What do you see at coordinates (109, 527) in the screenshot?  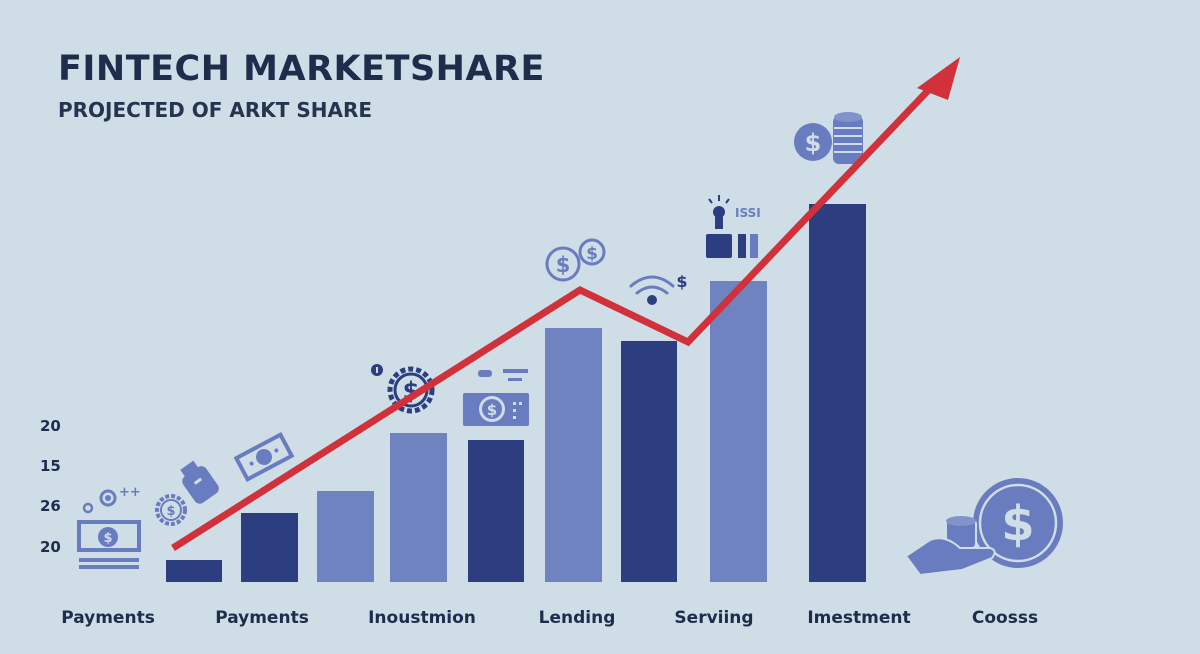 I see `cash-bill-icon: $ ++` at bounding box center [109, 527].